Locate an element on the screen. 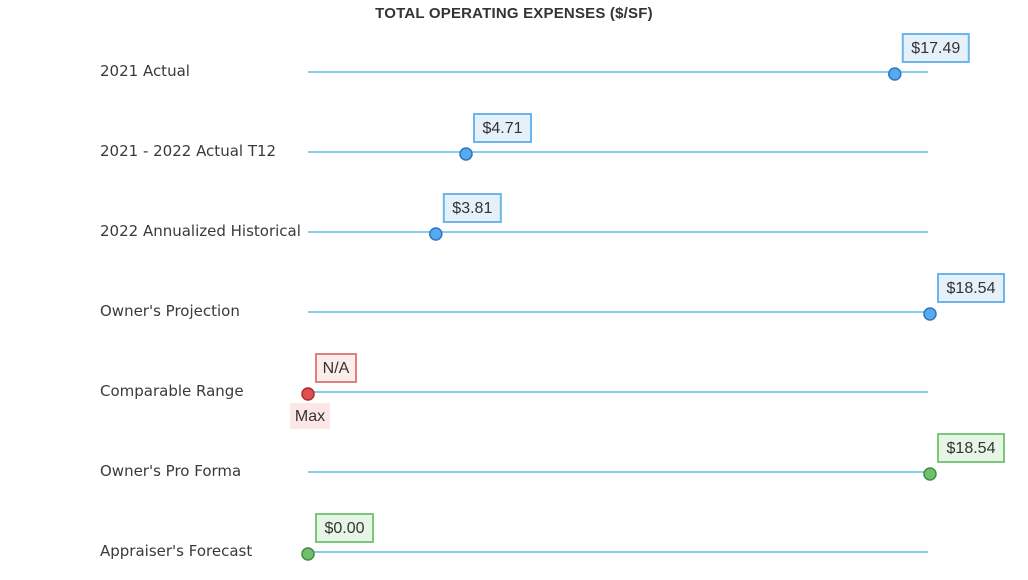 Image resolution: width=1028 pixels, height=580 pixels. value-label: $17.49 is located at coordinates (935, 48).